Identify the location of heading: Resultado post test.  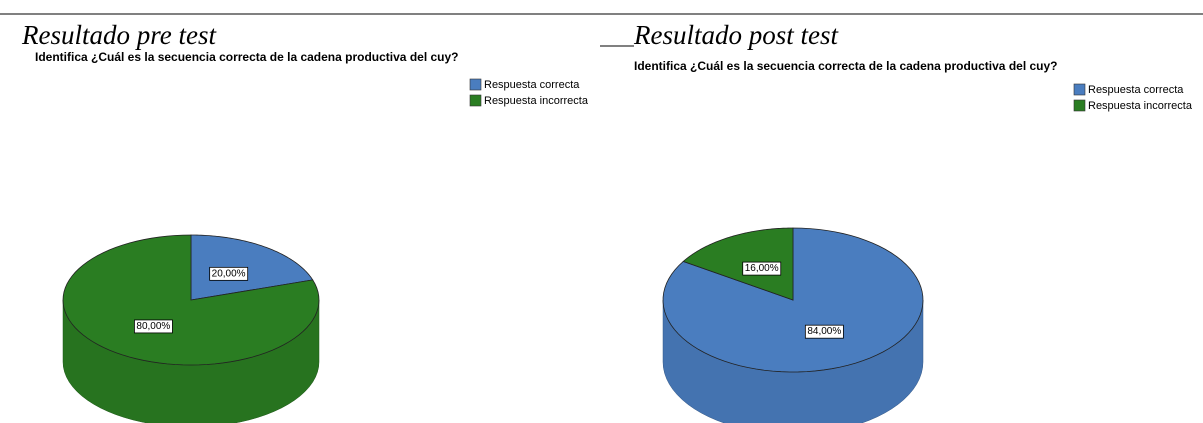
(736, 35).